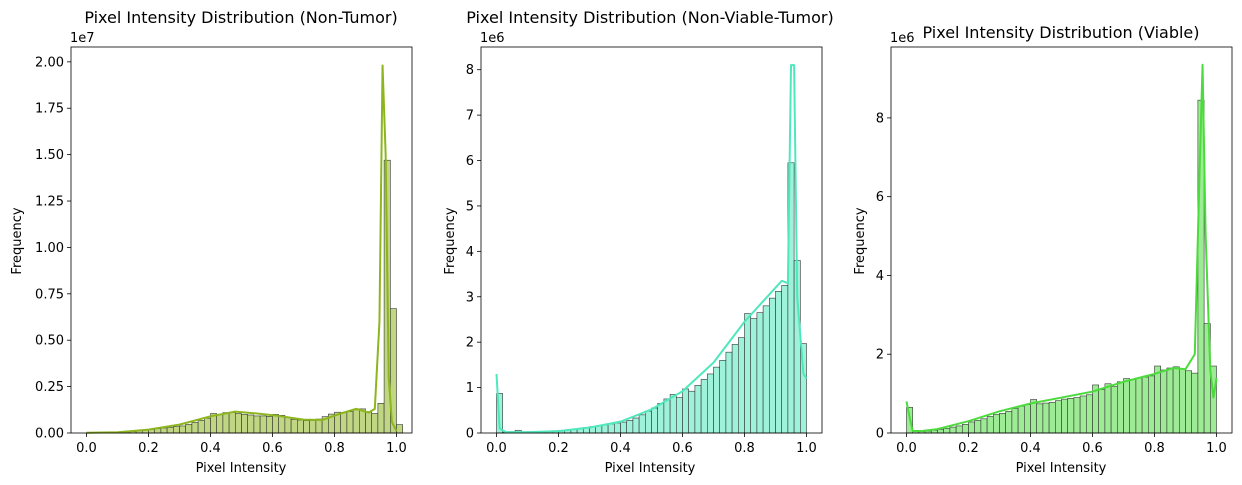 This screenshot has width=1242, height=485. Describe the element at coordinates (470, 252) in the screenshot. I see `y-tick-label: 4` at that location.